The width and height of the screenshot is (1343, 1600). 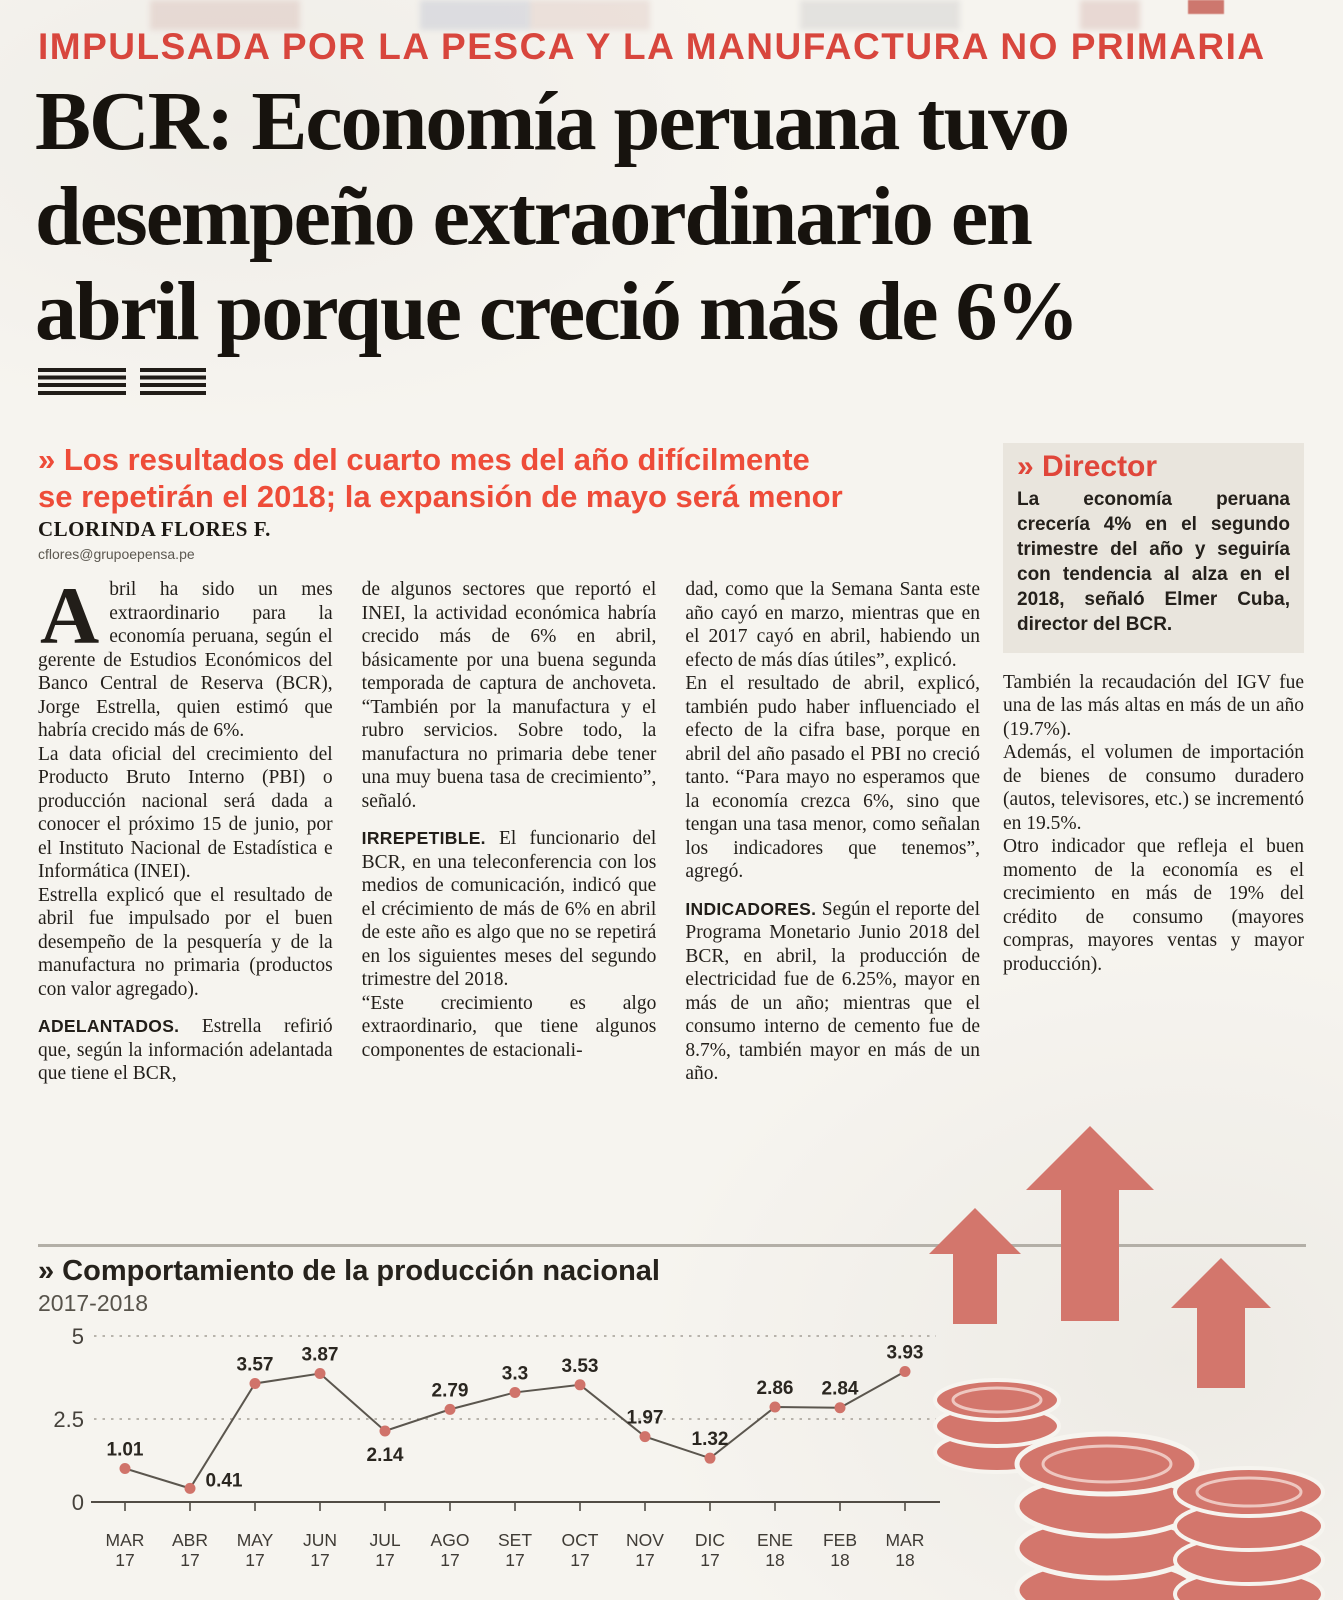 What do you see at coordinates (1127, 1363) in the screenshot?
I see `growth-arrows-coins-illustration` at bounding box center [1127, 1363].